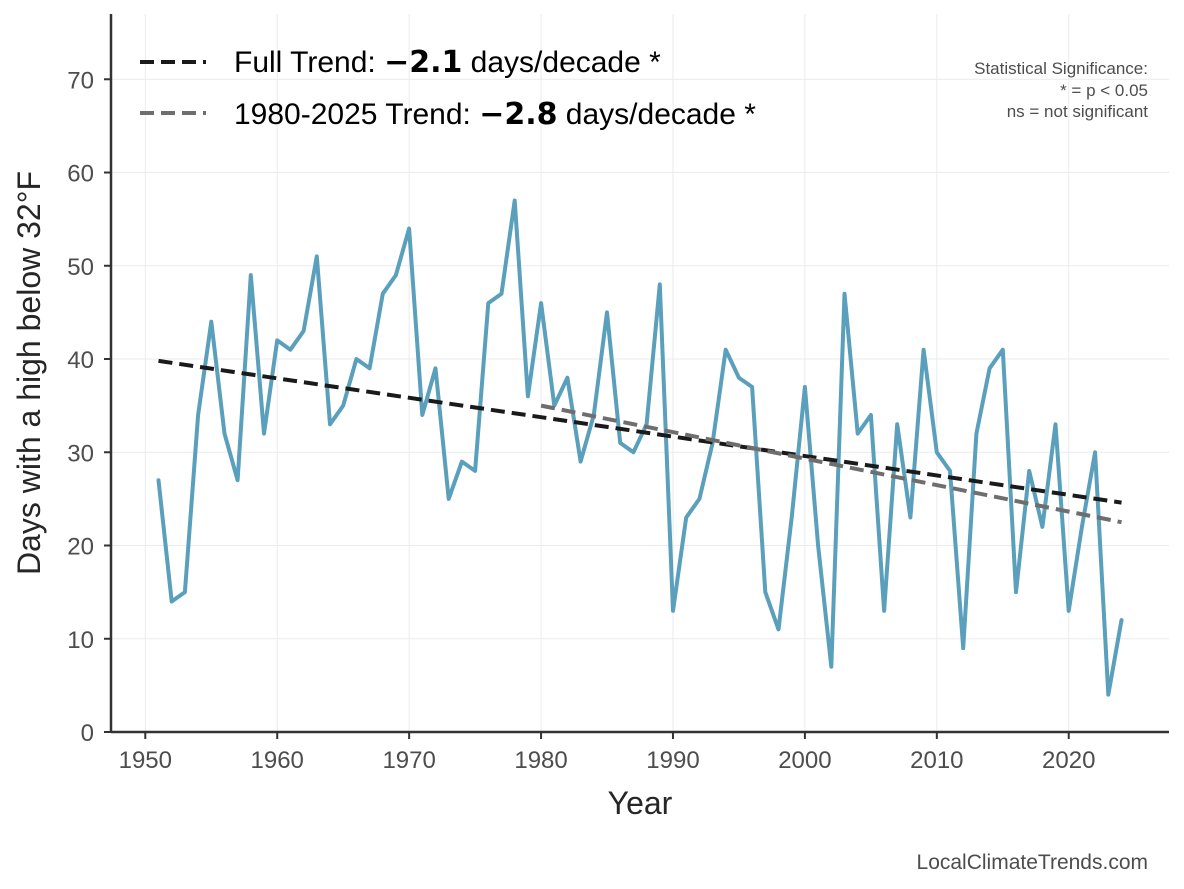 This screenshot has width=1184, height=889. Describe the element at coordinates (80, 267) in the screenshot. I see `y-tick-label-50: 50` at that location.